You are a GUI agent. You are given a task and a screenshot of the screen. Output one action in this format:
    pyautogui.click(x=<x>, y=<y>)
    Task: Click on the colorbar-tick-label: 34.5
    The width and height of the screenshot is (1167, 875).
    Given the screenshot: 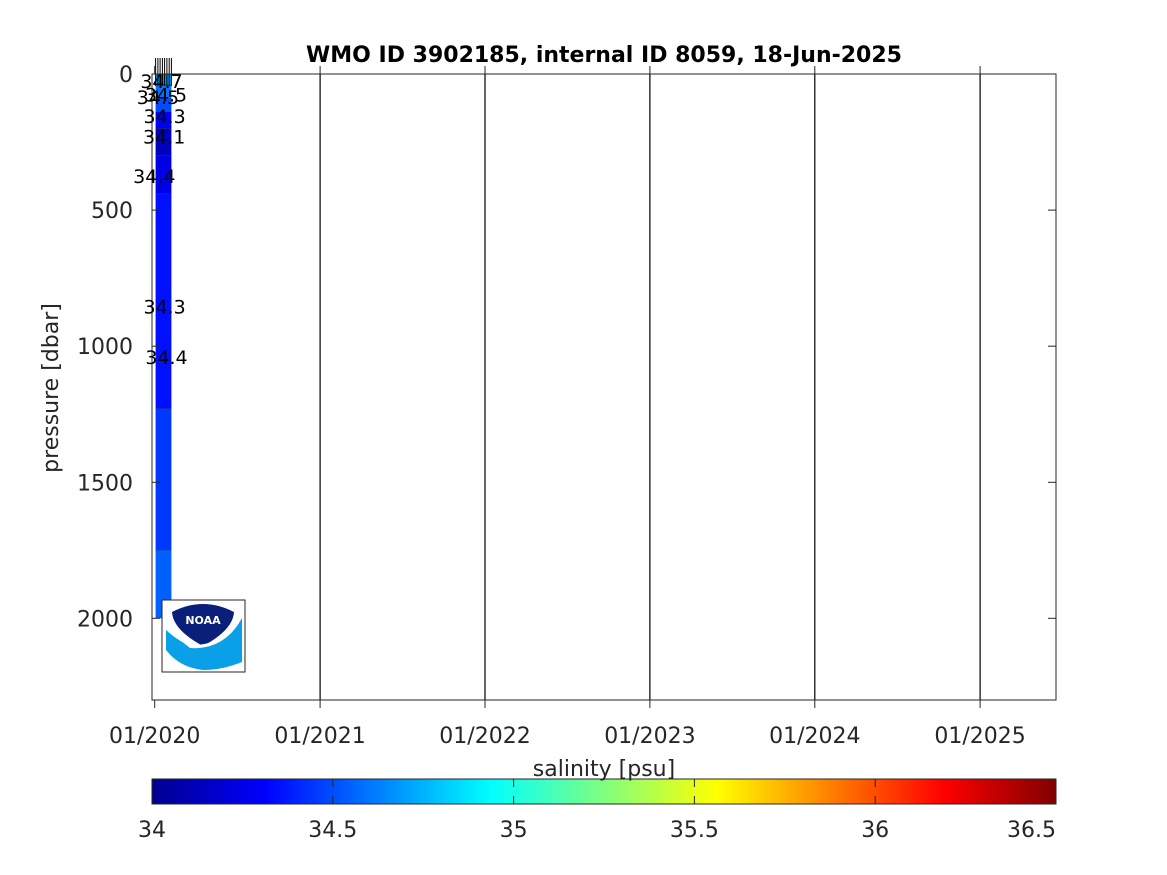 What is the action you would take?
    pyautogui.click(x=332, y=830)
    